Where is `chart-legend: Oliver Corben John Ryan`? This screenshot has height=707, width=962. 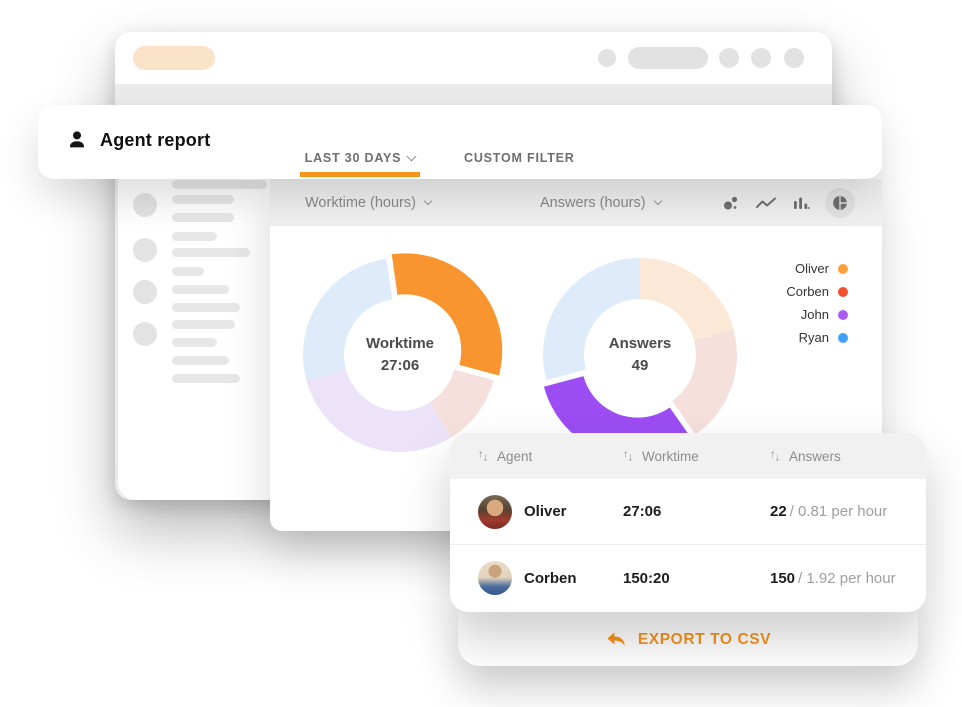
chart-legend: Oliver Corben John Ryan is located at coordinates (817, 303).